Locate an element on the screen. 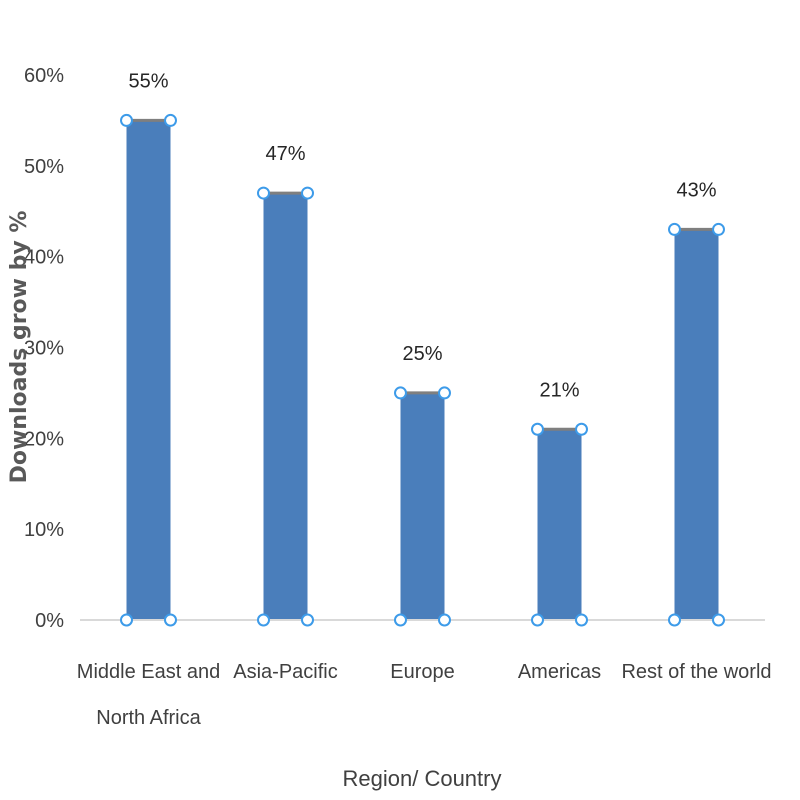 The width and height of the screenshot is (800, 800). data-label: 21% is located at coordinates (559, 390).